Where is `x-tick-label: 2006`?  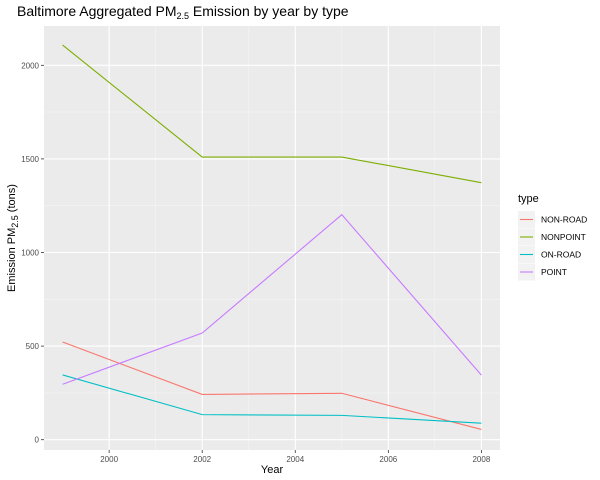 x-tick-label: 2006 is located at coordinates (388, 459).